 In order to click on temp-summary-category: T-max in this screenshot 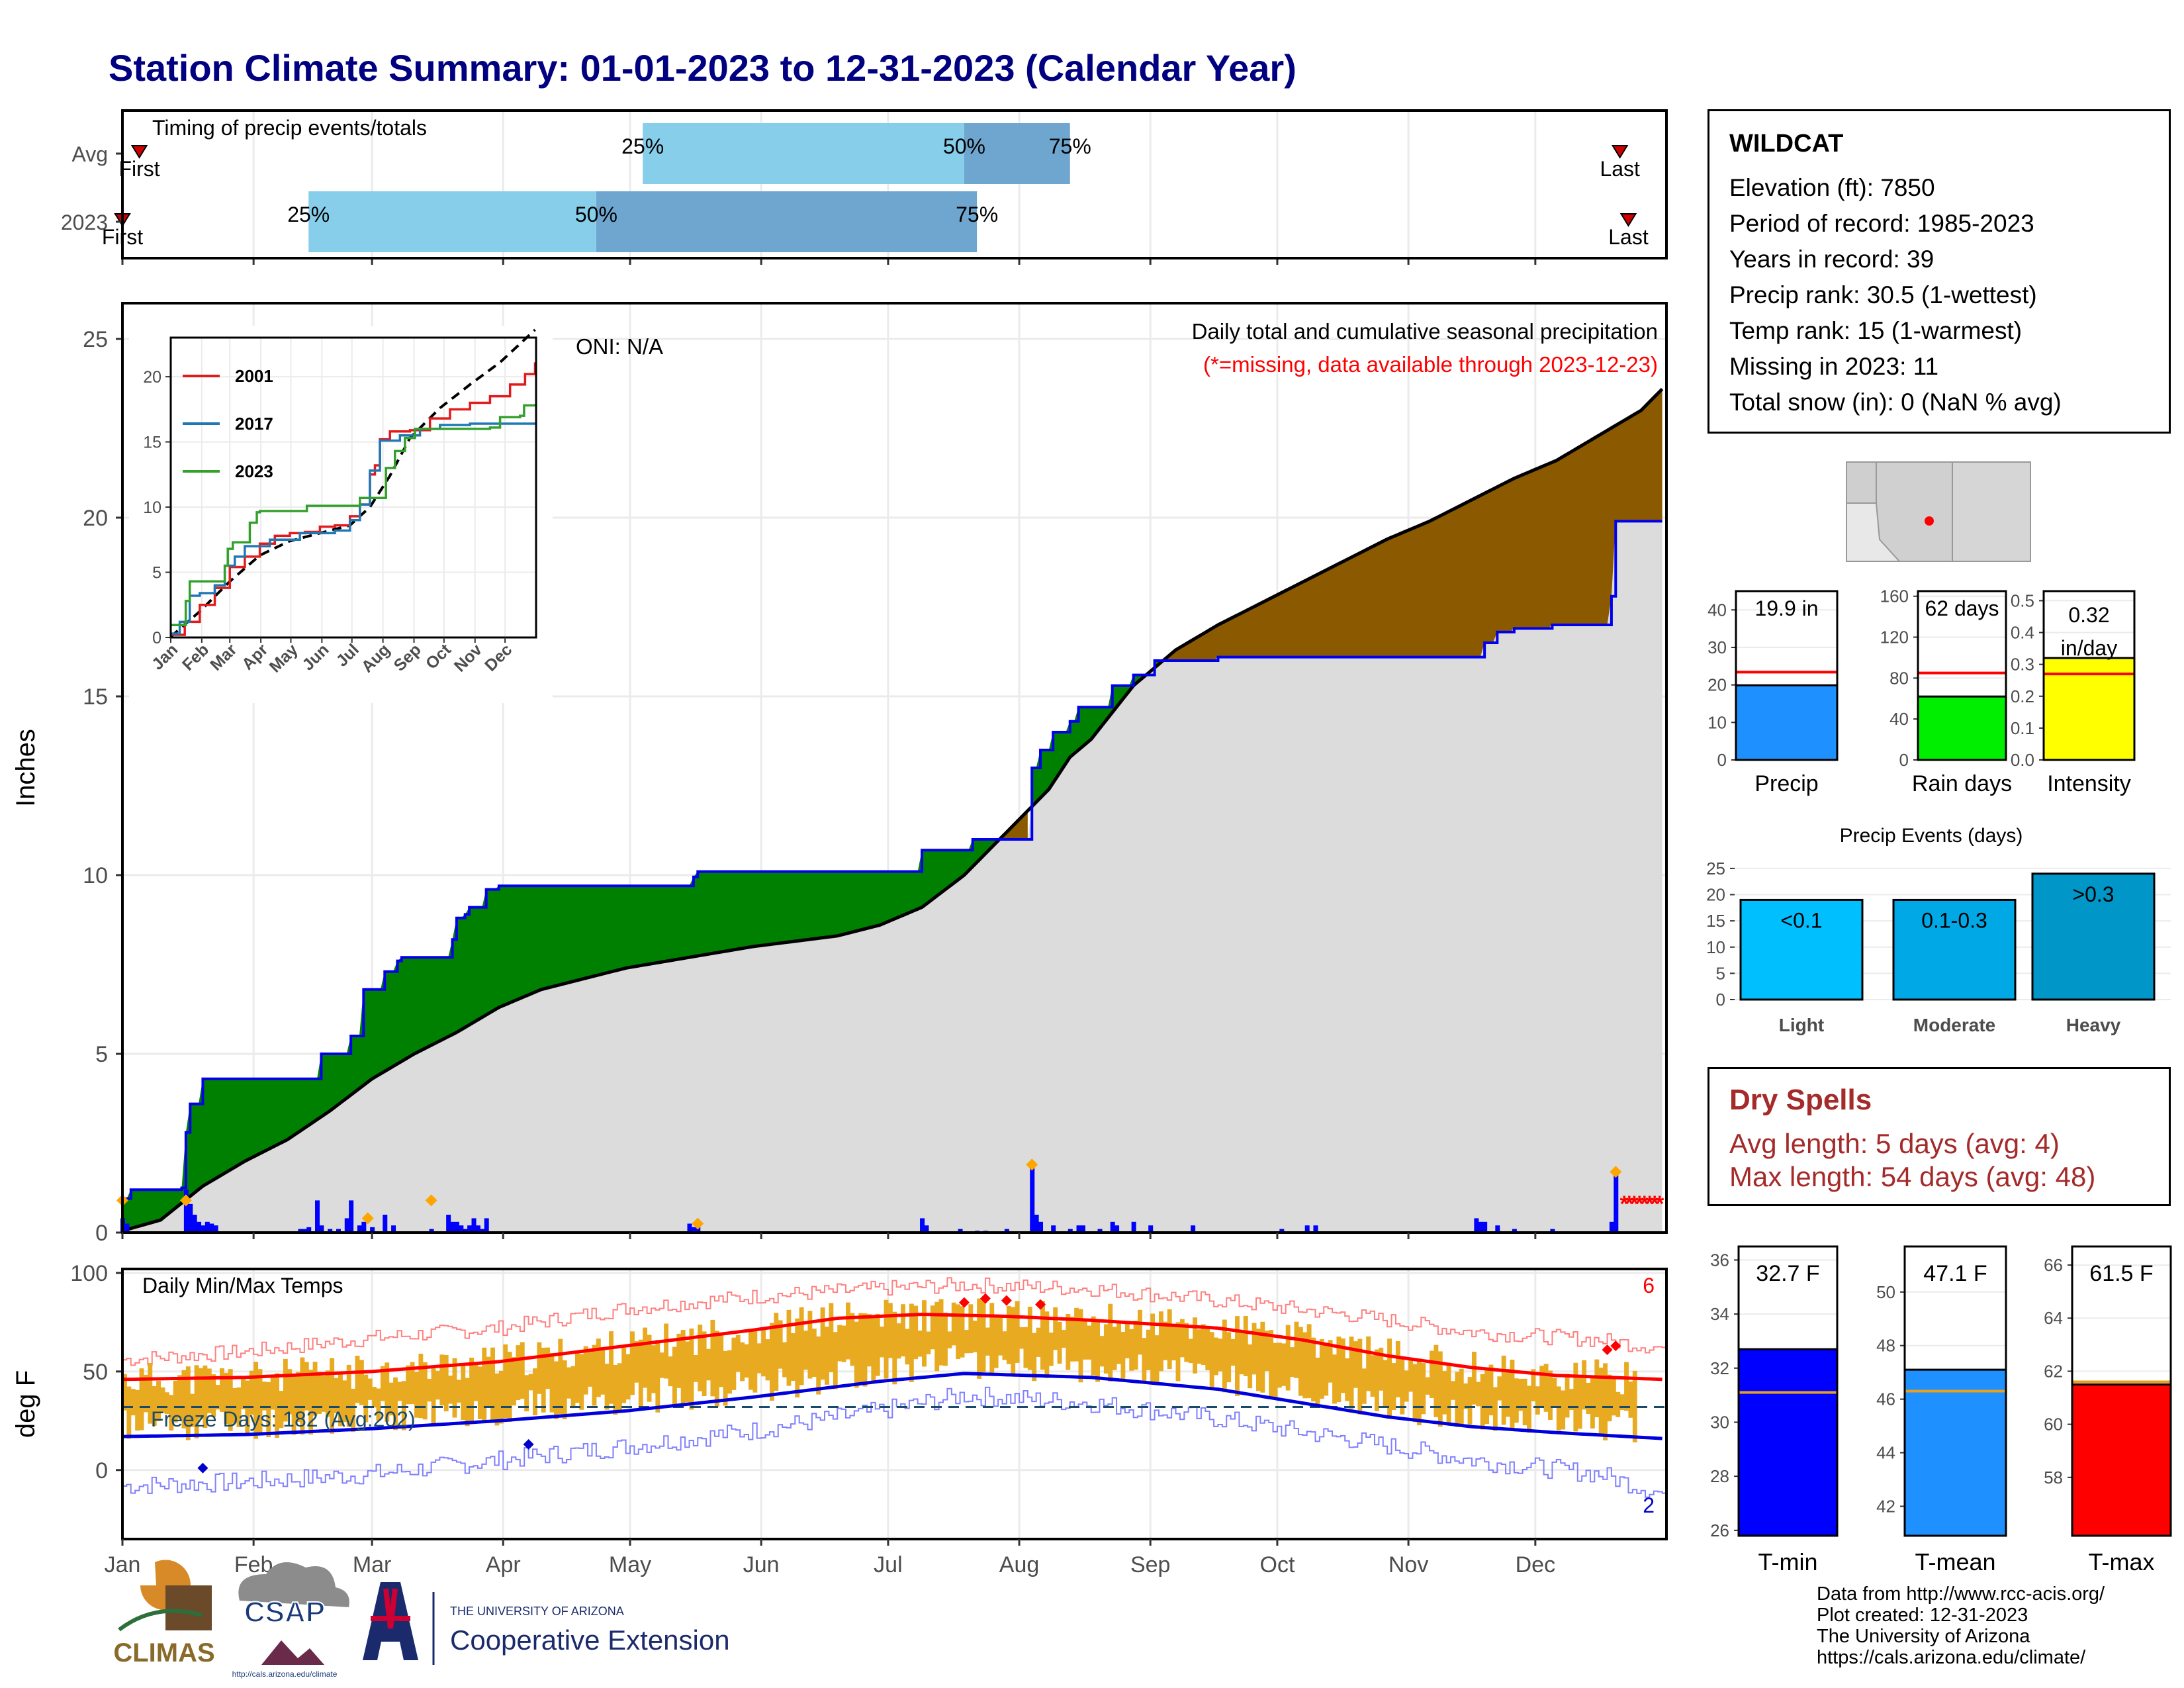, I will do `click(2121, 1561)`.